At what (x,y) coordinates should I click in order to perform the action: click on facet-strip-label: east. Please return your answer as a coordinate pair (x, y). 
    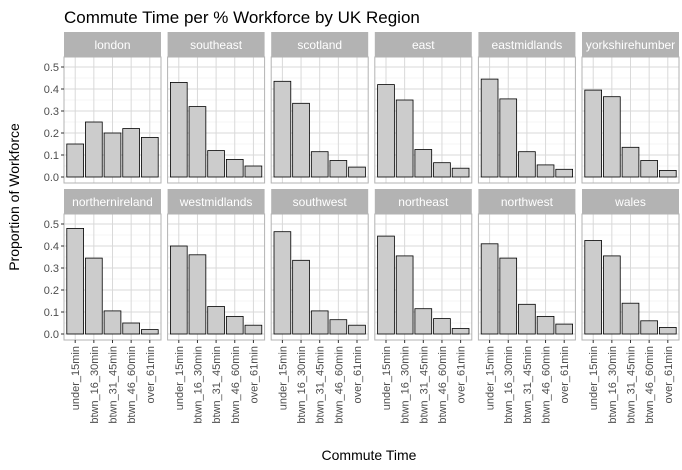
    Looking at the image, I should click on (423, 45).